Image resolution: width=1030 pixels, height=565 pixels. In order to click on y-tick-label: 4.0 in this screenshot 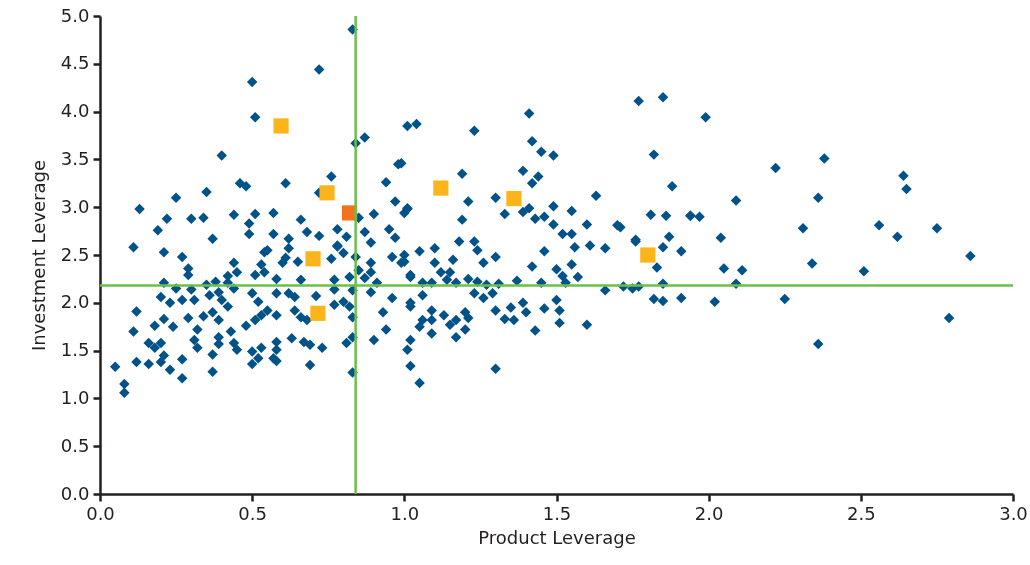, I will do `click(75, 111)`.